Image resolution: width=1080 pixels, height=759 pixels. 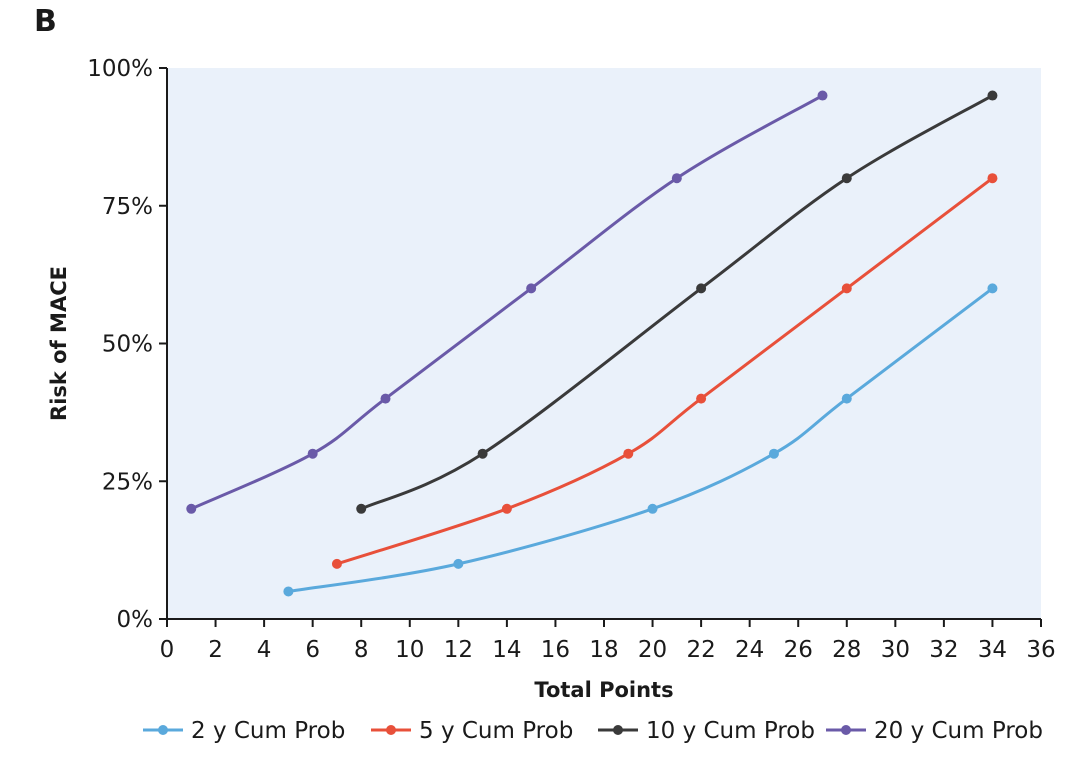 I want to click on x-tick-label: 16, so click(x=555, y=650).